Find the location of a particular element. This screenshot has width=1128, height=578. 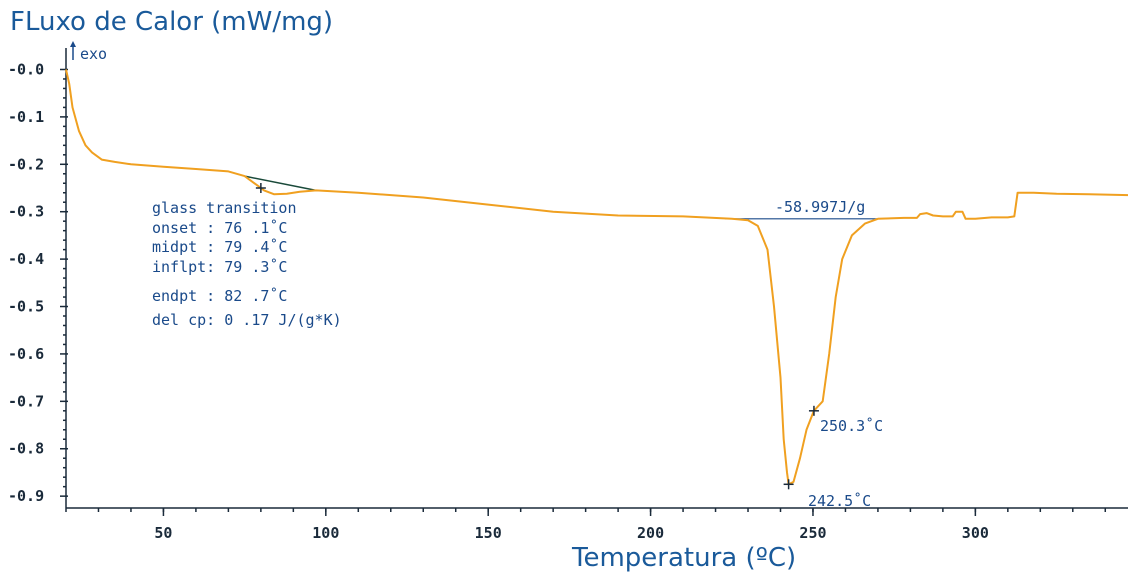

y-tick-label: -0.8 is located at coordinates (26, 449).